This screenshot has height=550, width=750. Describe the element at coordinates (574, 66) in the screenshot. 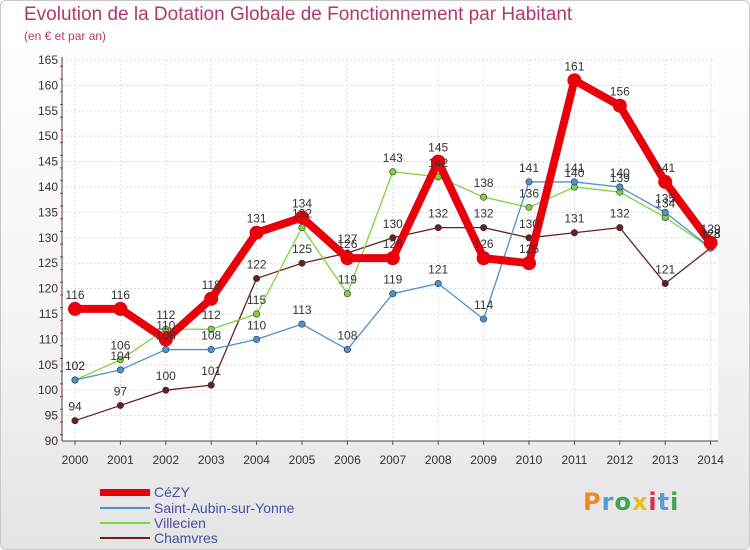

I see `data-label-cezy: 161` at that location.